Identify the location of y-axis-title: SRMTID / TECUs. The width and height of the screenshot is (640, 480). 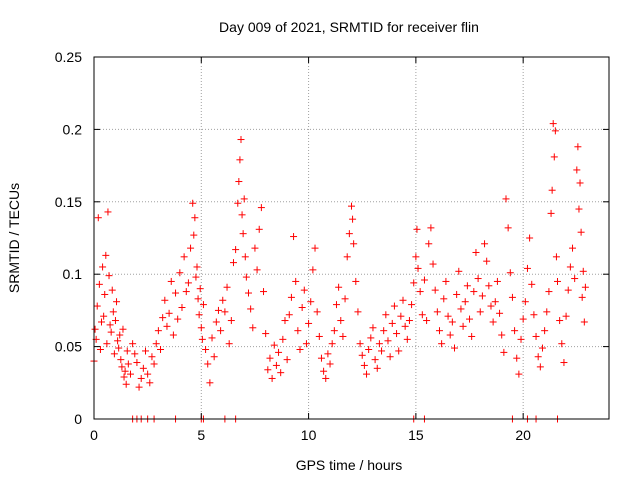
(14, 238).